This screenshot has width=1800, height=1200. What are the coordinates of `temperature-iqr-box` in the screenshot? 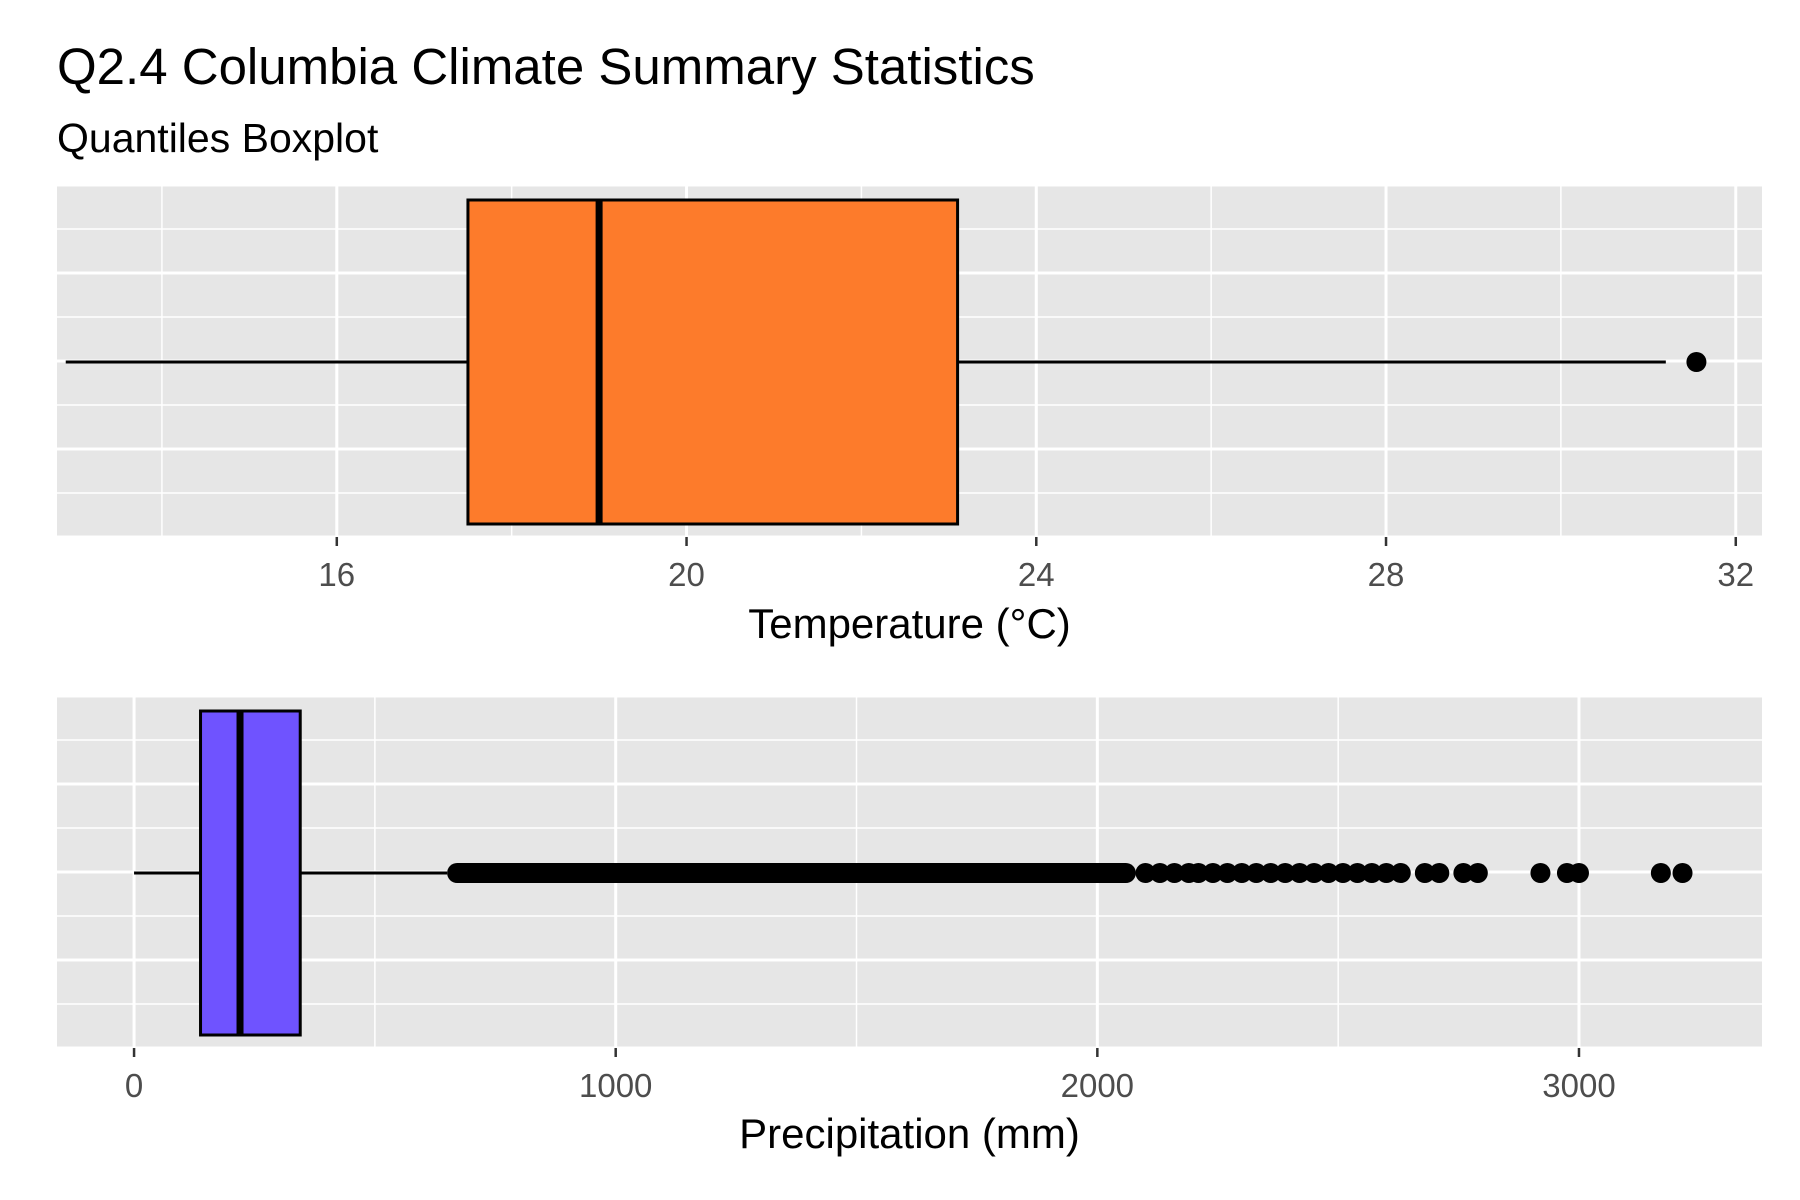 It's located at (713, 362).